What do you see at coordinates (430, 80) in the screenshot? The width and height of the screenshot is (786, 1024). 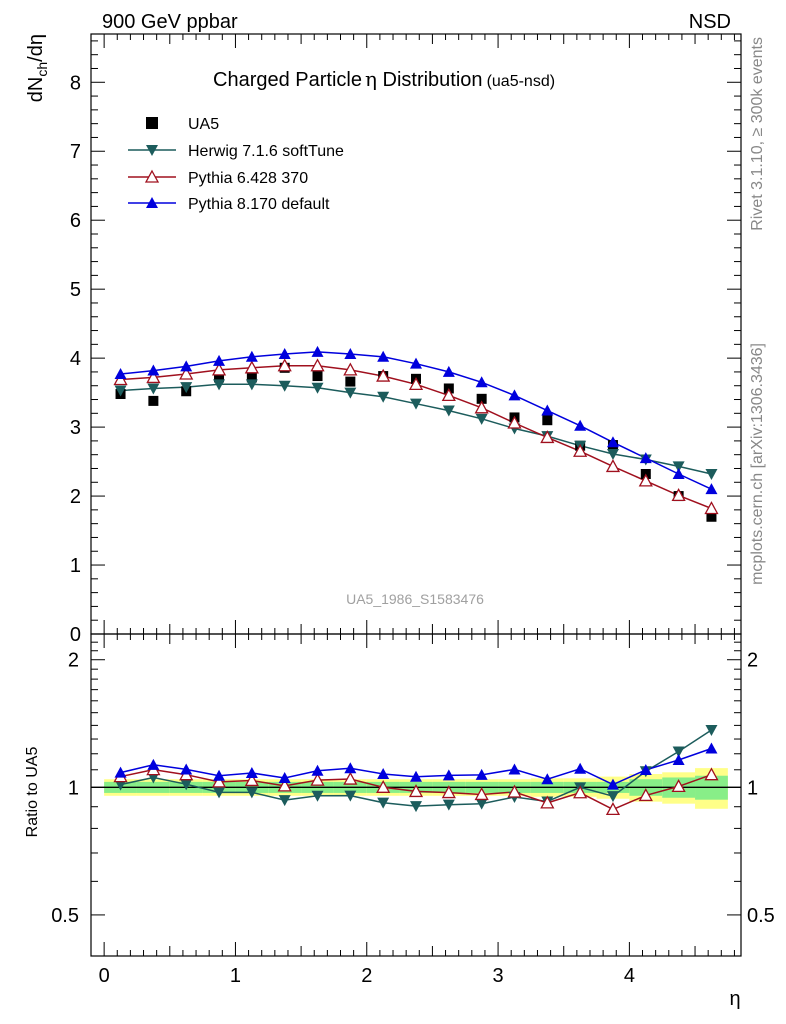 I see `chart-title-rest: Distribution` at bounding box center [430, 80].